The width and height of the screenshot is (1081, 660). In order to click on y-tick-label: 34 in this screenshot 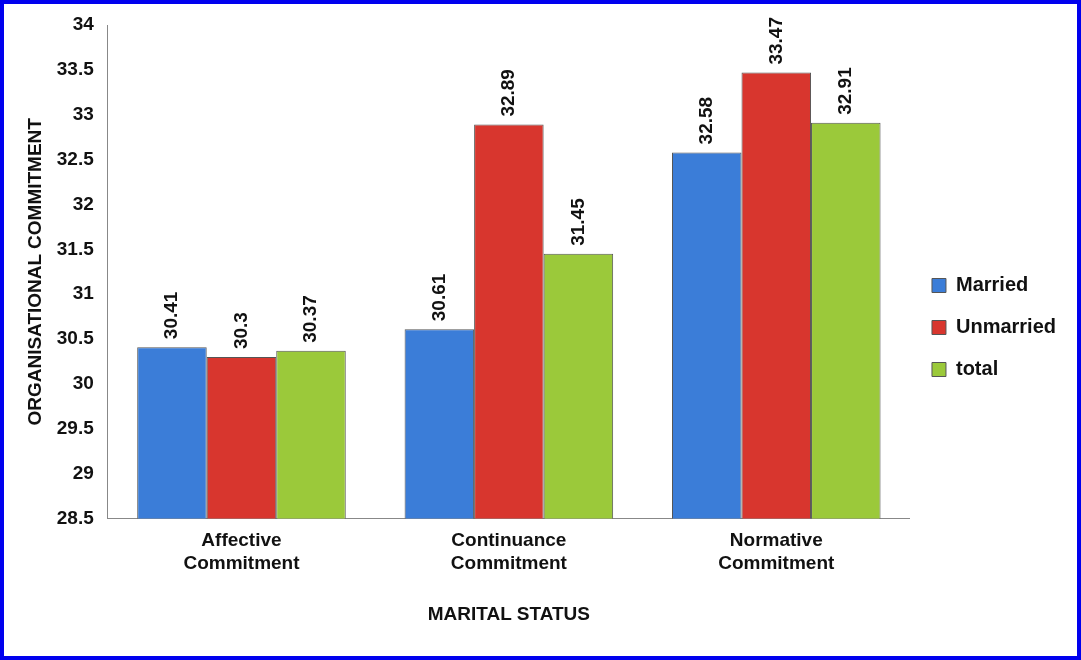, I will do `click(83, 24)`.